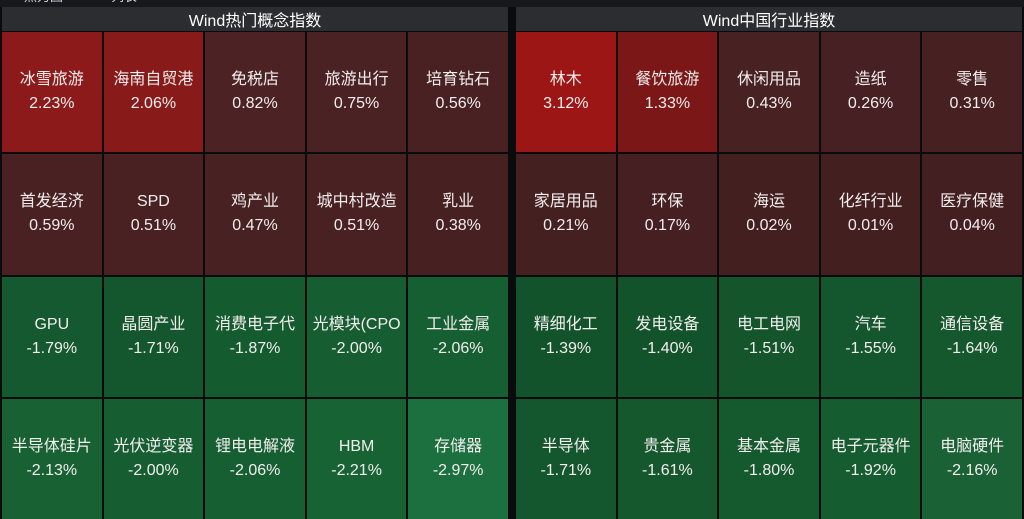 This screenshot has width=1024, height=519. What do you see at coordinates (255, 214) in the screenshot?
I see `heatmap-cell: 鸡产业 0.47%` at bounding box center [255, 214].